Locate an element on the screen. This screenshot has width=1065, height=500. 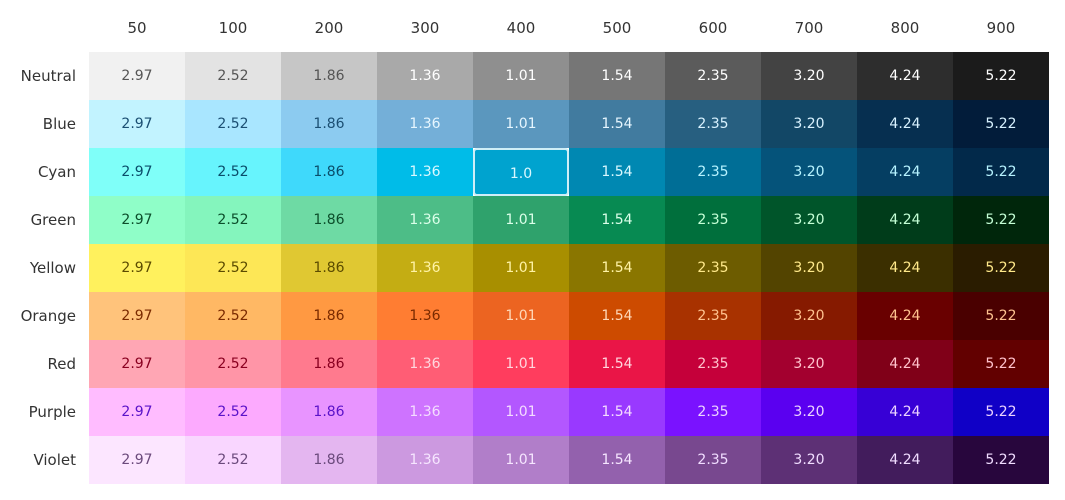
row-label: Yellow is located at coordinates (52, 268).